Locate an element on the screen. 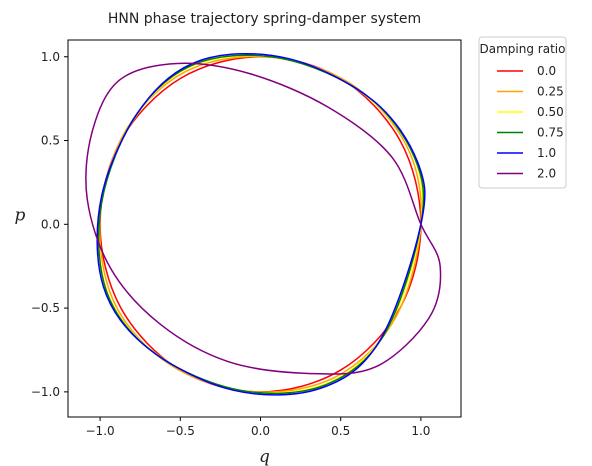  y-tick-label: −0.5 is located at coordinates (45, 308).